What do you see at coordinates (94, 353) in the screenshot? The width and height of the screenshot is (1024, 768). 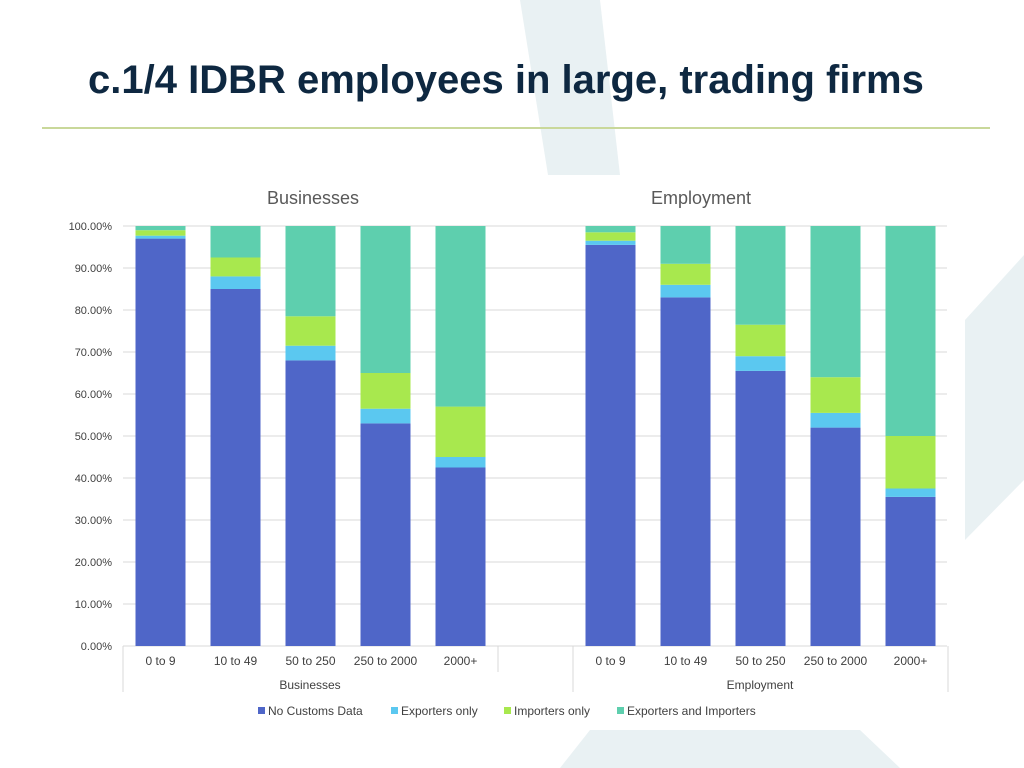 I see `y-tick-label: 70.00%` at bounding box center [94, 353].